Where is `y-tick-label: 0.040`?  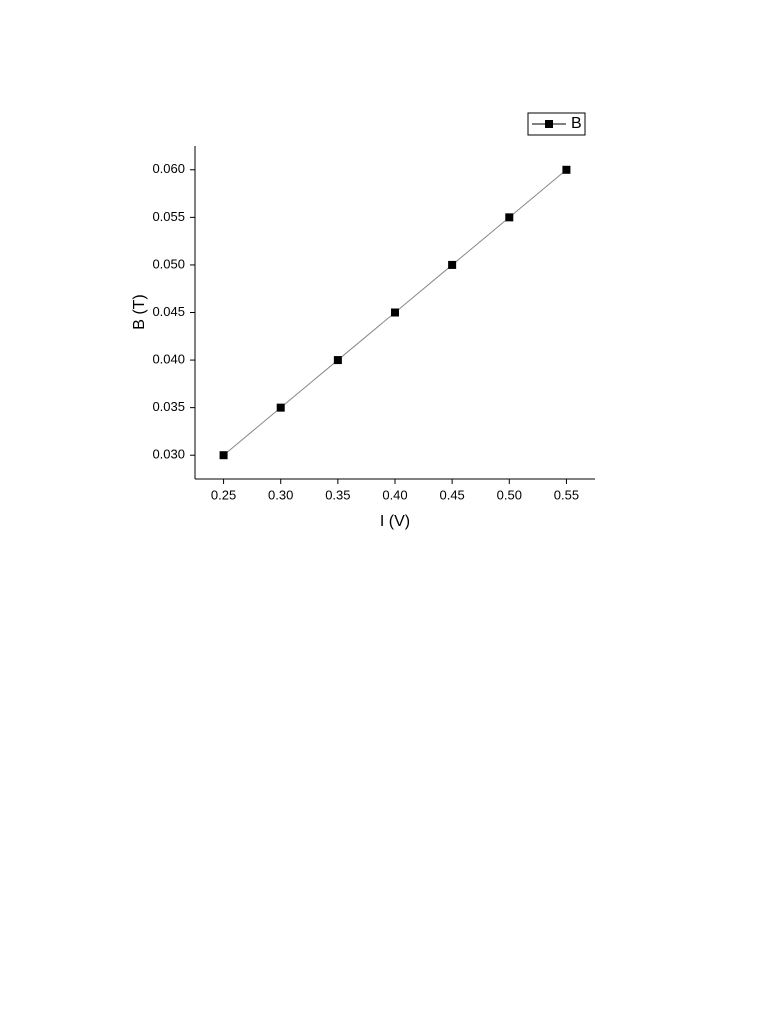
y-tick-label: 0.040 is located at coordinates (168, 359).